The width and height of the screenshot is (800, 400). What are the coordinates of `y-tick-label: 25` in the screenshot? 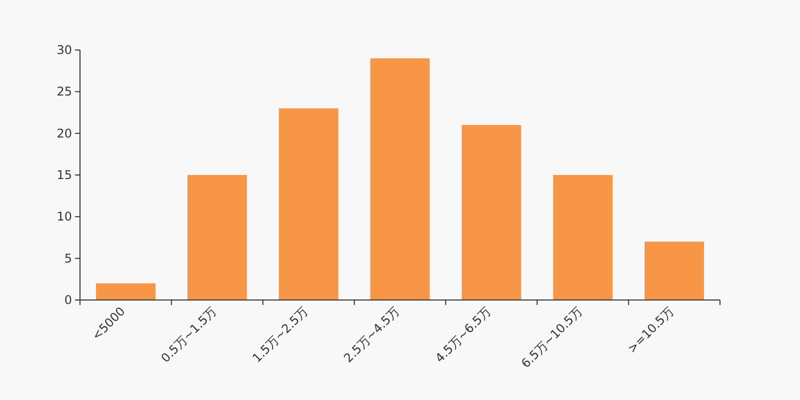 It's located at (64, 91).